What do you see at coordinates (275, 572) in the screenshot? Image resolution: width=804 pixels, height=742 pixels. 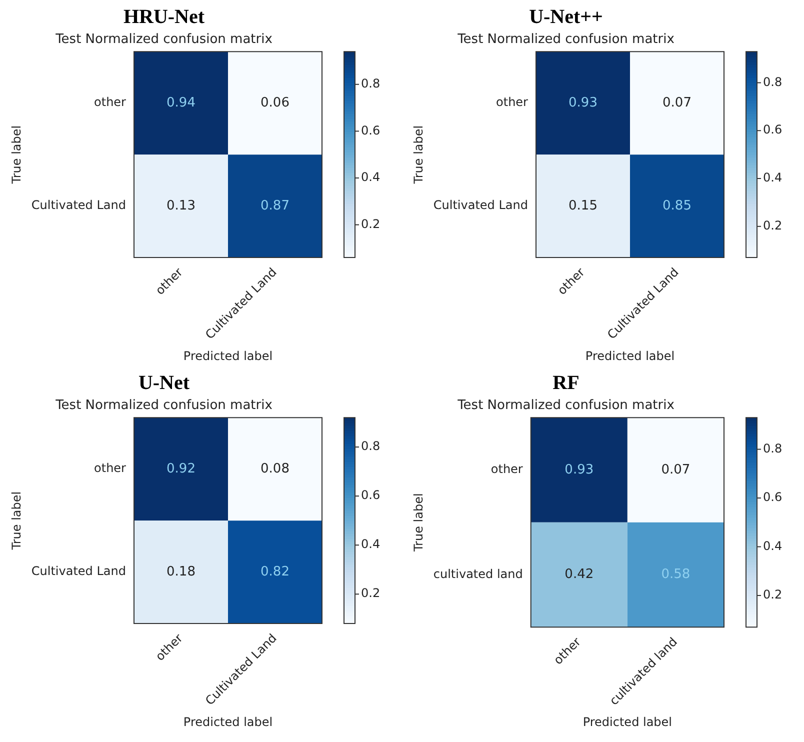 I see `data-label: 0.82` at bounding box center [275, 572].